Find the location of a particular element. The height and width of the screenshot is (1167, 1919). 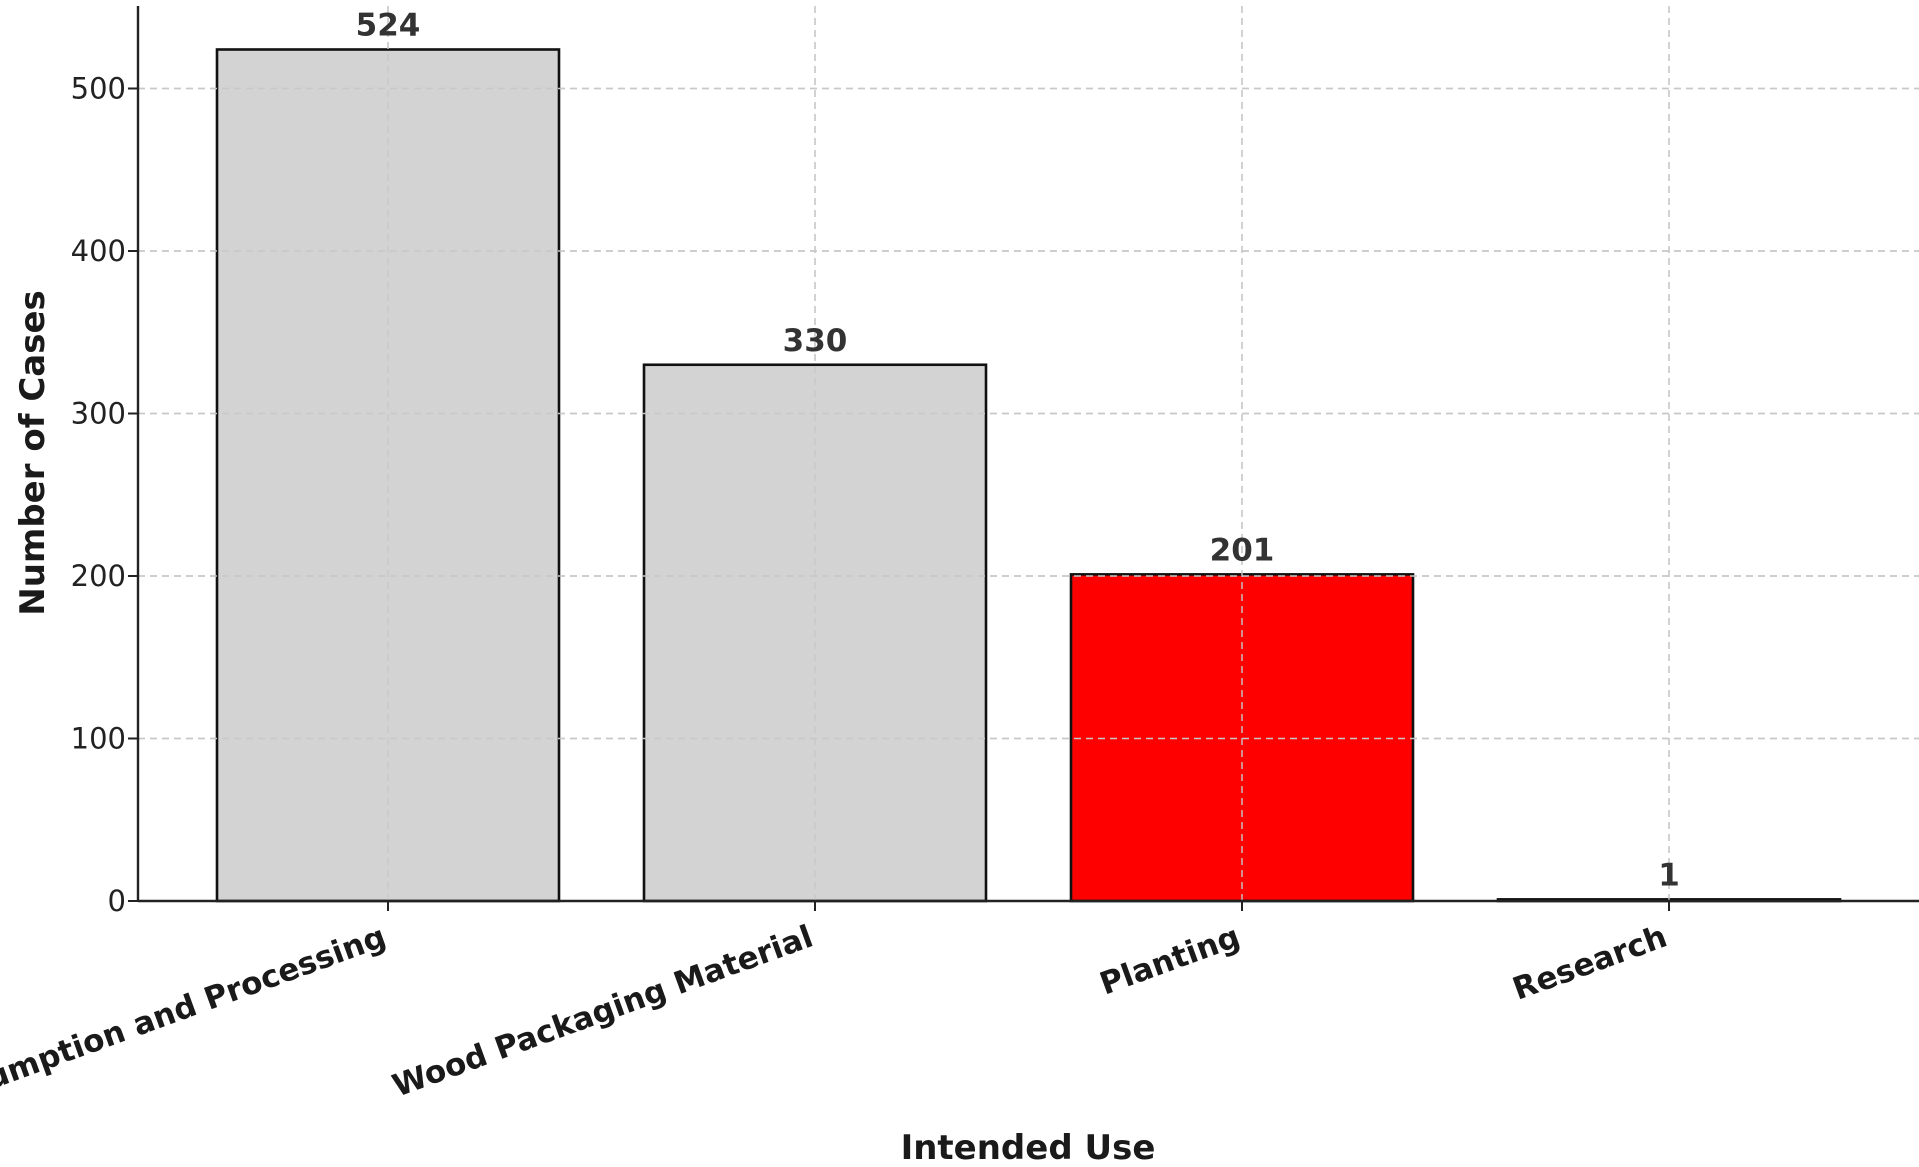

y-tick-label: 100 is located at coordinates (98, 739).